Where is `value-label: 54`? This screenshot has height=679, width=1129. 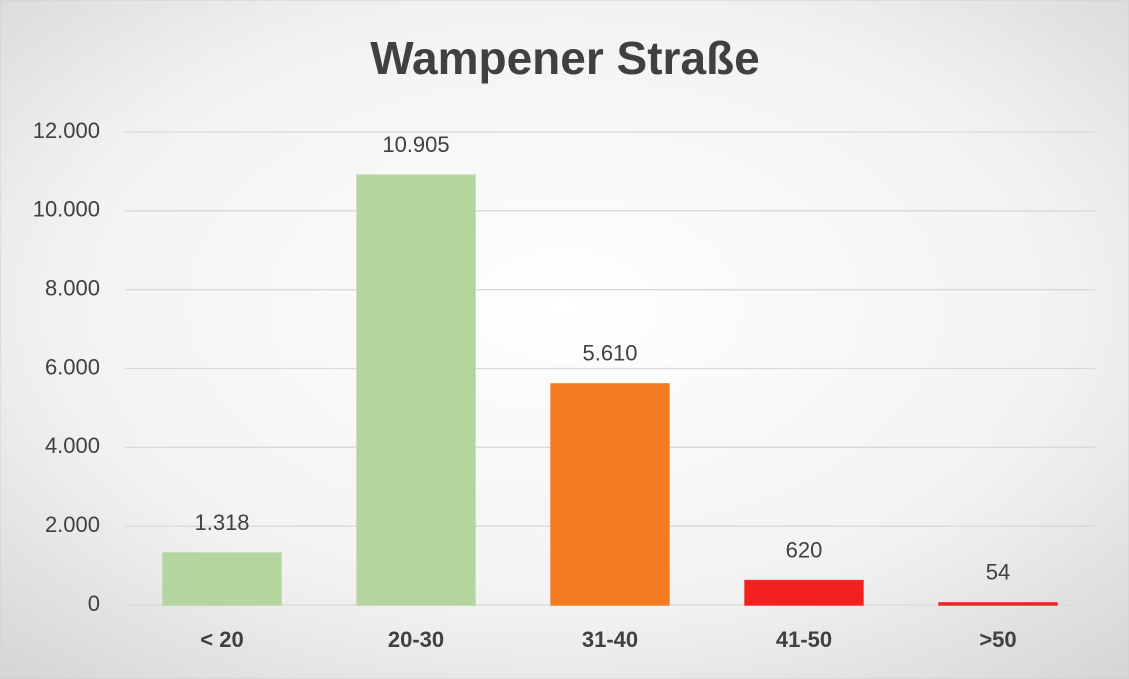
value-label: 54 is located at coordinates (998, 572).